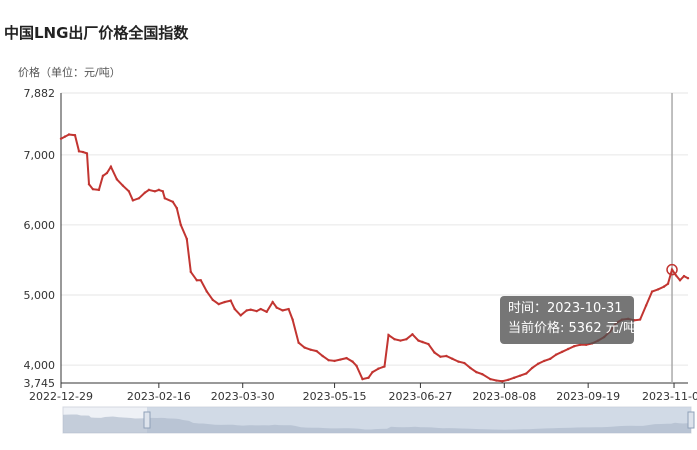 The image size is (697, 450). What do you see at coordinates (672, 269) in the screenshot?
I see `hover-marker` at bounding box center [672, 269].